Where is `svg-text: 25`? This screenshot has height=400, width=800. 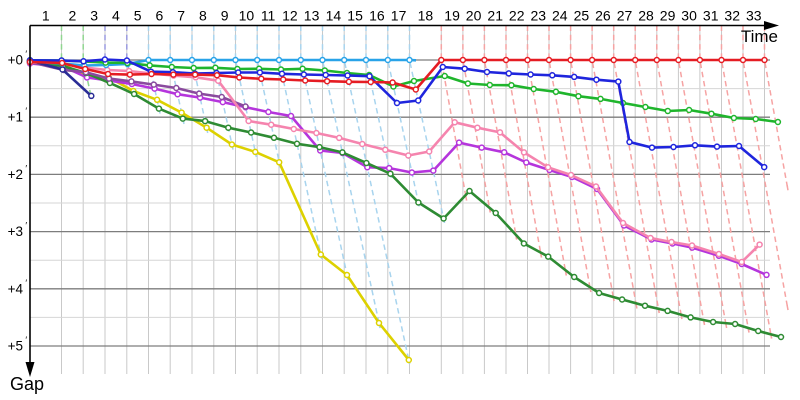
svg-text: 25 is located at coordinates (582, 16).